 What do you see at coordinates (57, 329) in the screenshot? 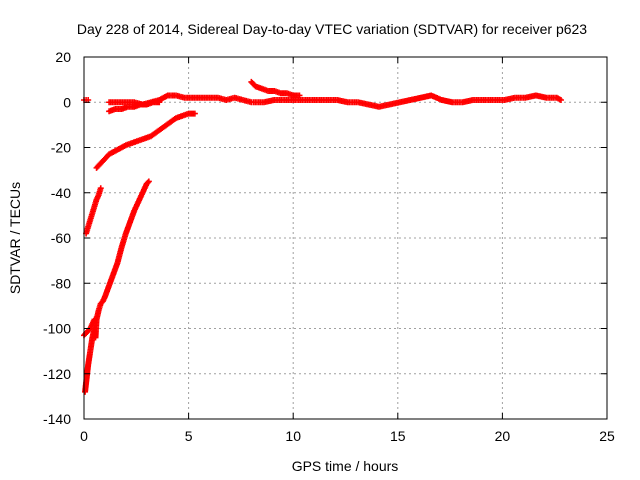
I see `y-tick-label: -100` at bounding box center [57, 329].